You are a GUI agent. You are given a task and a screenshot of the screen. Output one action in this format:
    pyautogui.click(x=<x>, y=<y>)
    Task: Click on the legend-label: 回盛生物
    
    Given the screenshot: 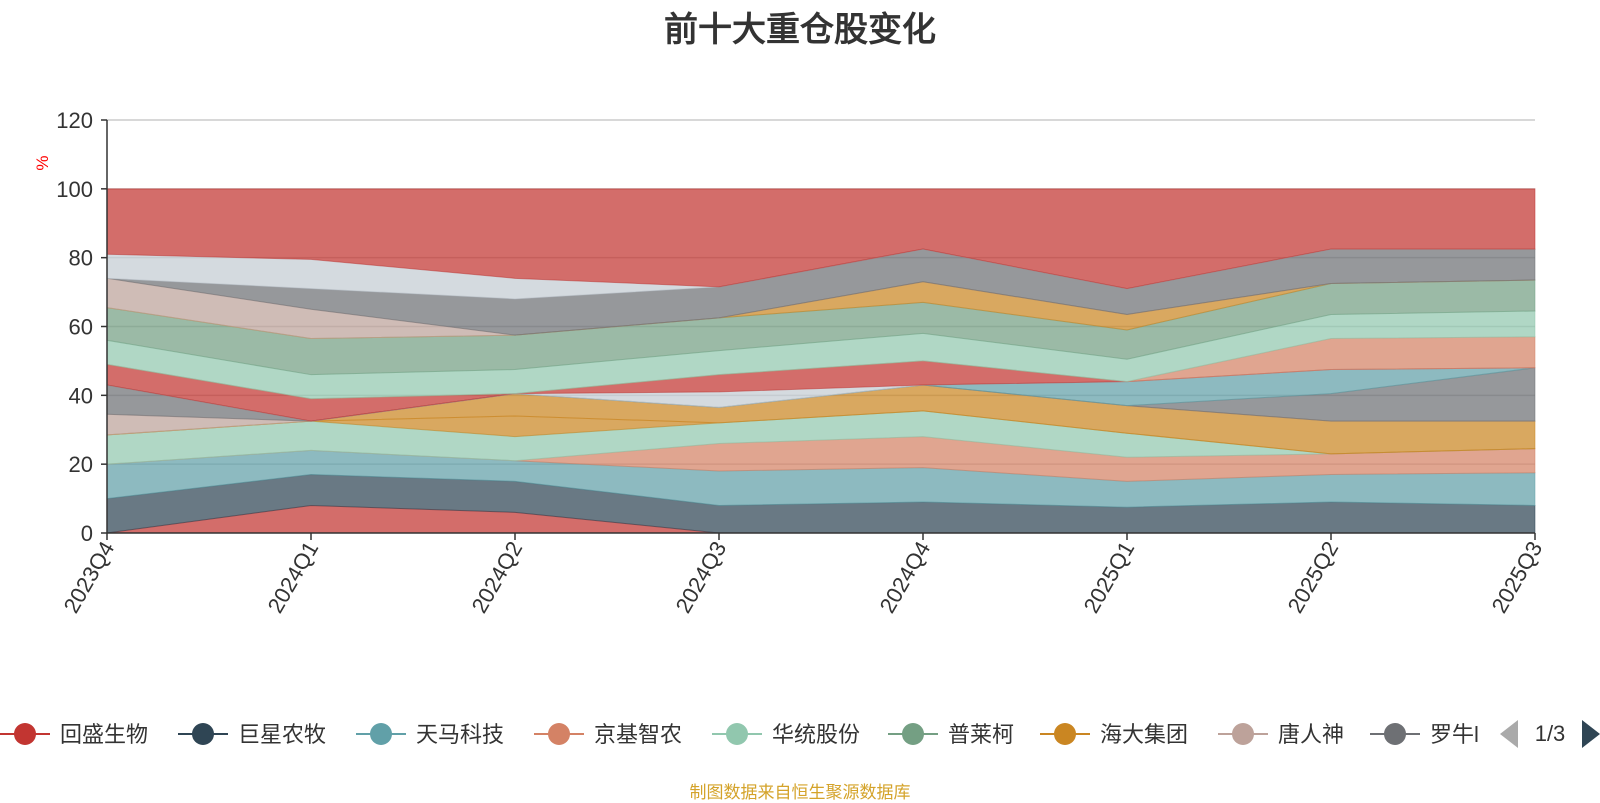 What is the action you would take?
    pyautogui.click(x=104, y=734)
    